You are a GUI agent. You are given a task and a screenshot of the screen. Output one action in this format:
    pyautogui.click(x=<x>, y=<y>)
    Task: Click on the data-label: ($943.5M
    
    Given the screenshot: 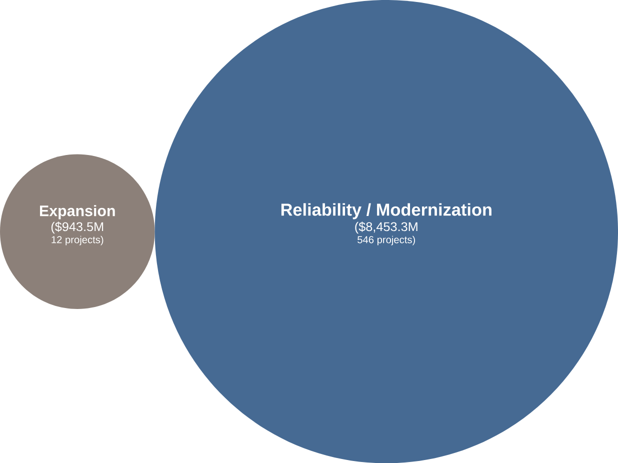 What is the action you would take?
    pyautogui.click(x=77, y=228)
    